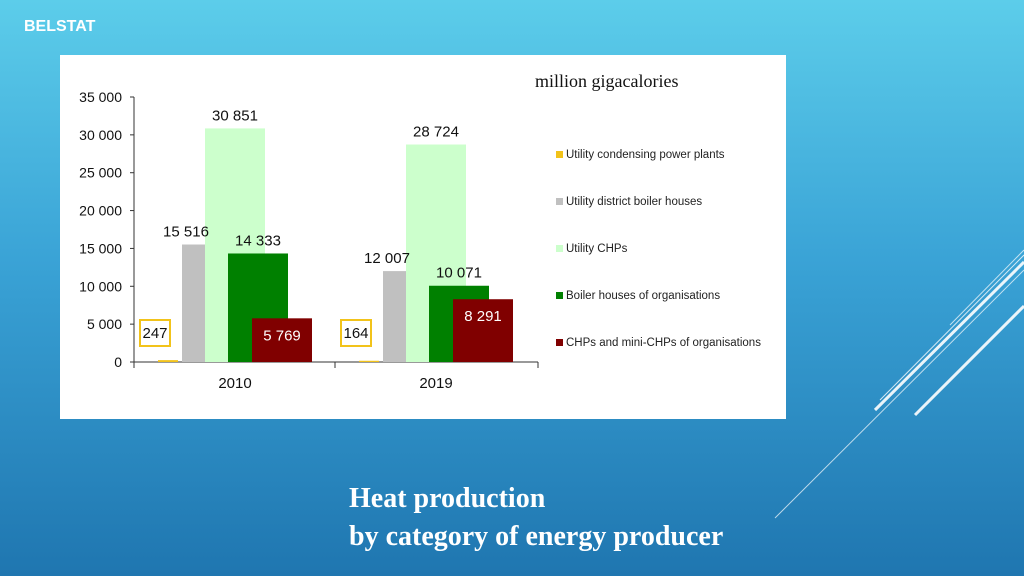 Image resolution: width=1024 pixels, height=576 pixels. I want to click on y-tick-label: 35 000, so click(100, 97).